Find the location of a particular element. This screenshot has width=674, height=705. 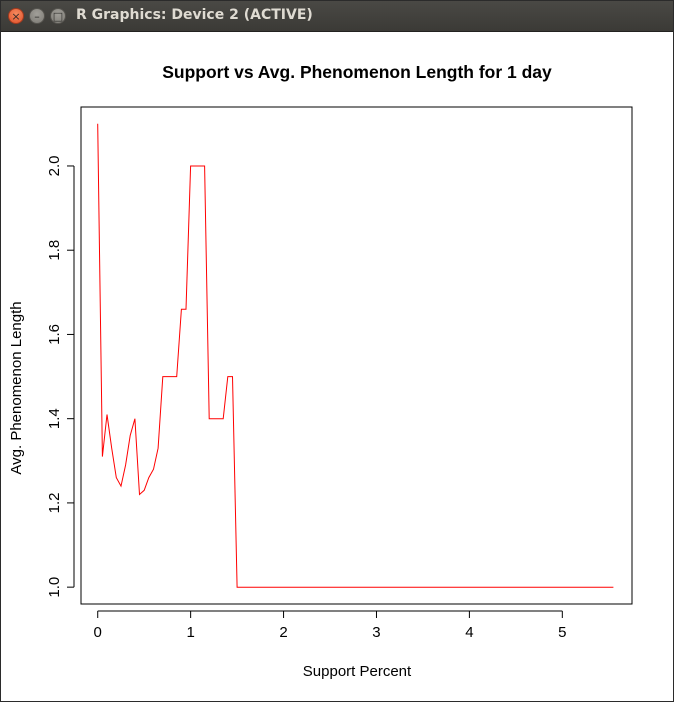

y-tick-label: 1.2 is located at coordinates (54, 502).